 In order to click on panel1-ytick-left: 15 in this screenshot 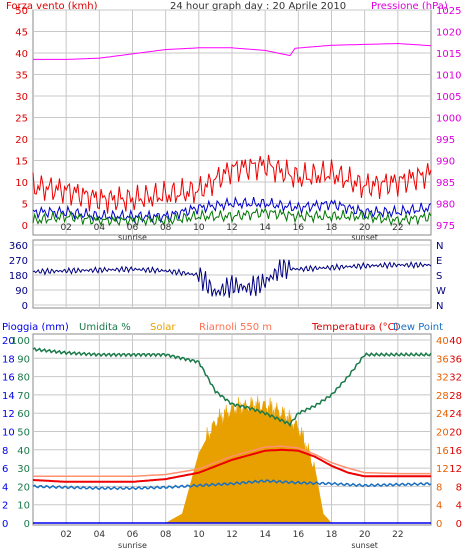, I will do `click(21, 162)`.